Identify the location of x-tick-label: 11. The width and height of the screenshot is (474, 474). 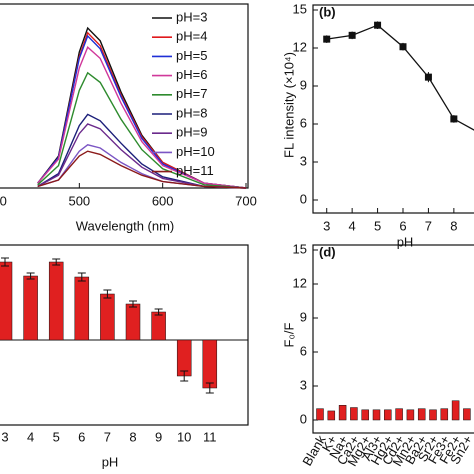
(210, 436).